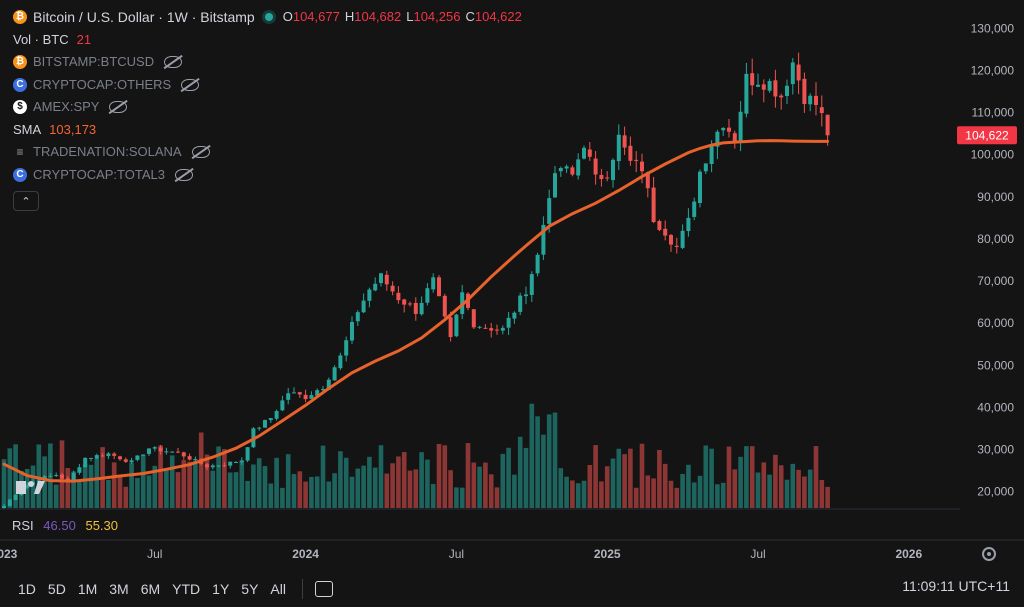  I want to click on rsi-legend: RSI 46.50 55.30, so click(65, 525).